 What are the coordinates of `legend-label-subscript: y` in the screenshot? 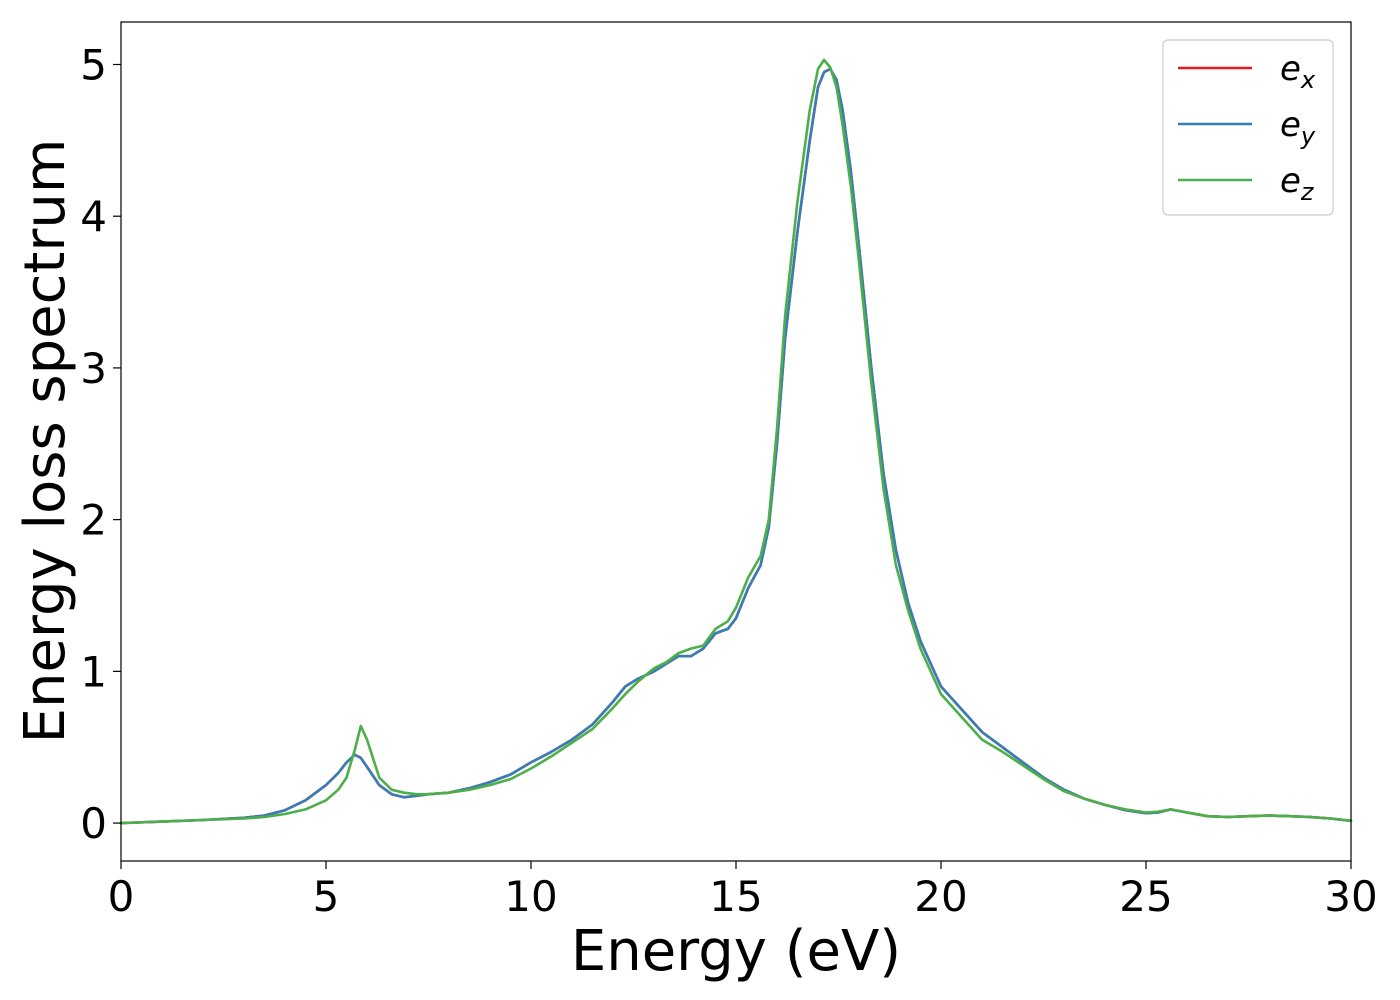 It's located at (1308, 136).